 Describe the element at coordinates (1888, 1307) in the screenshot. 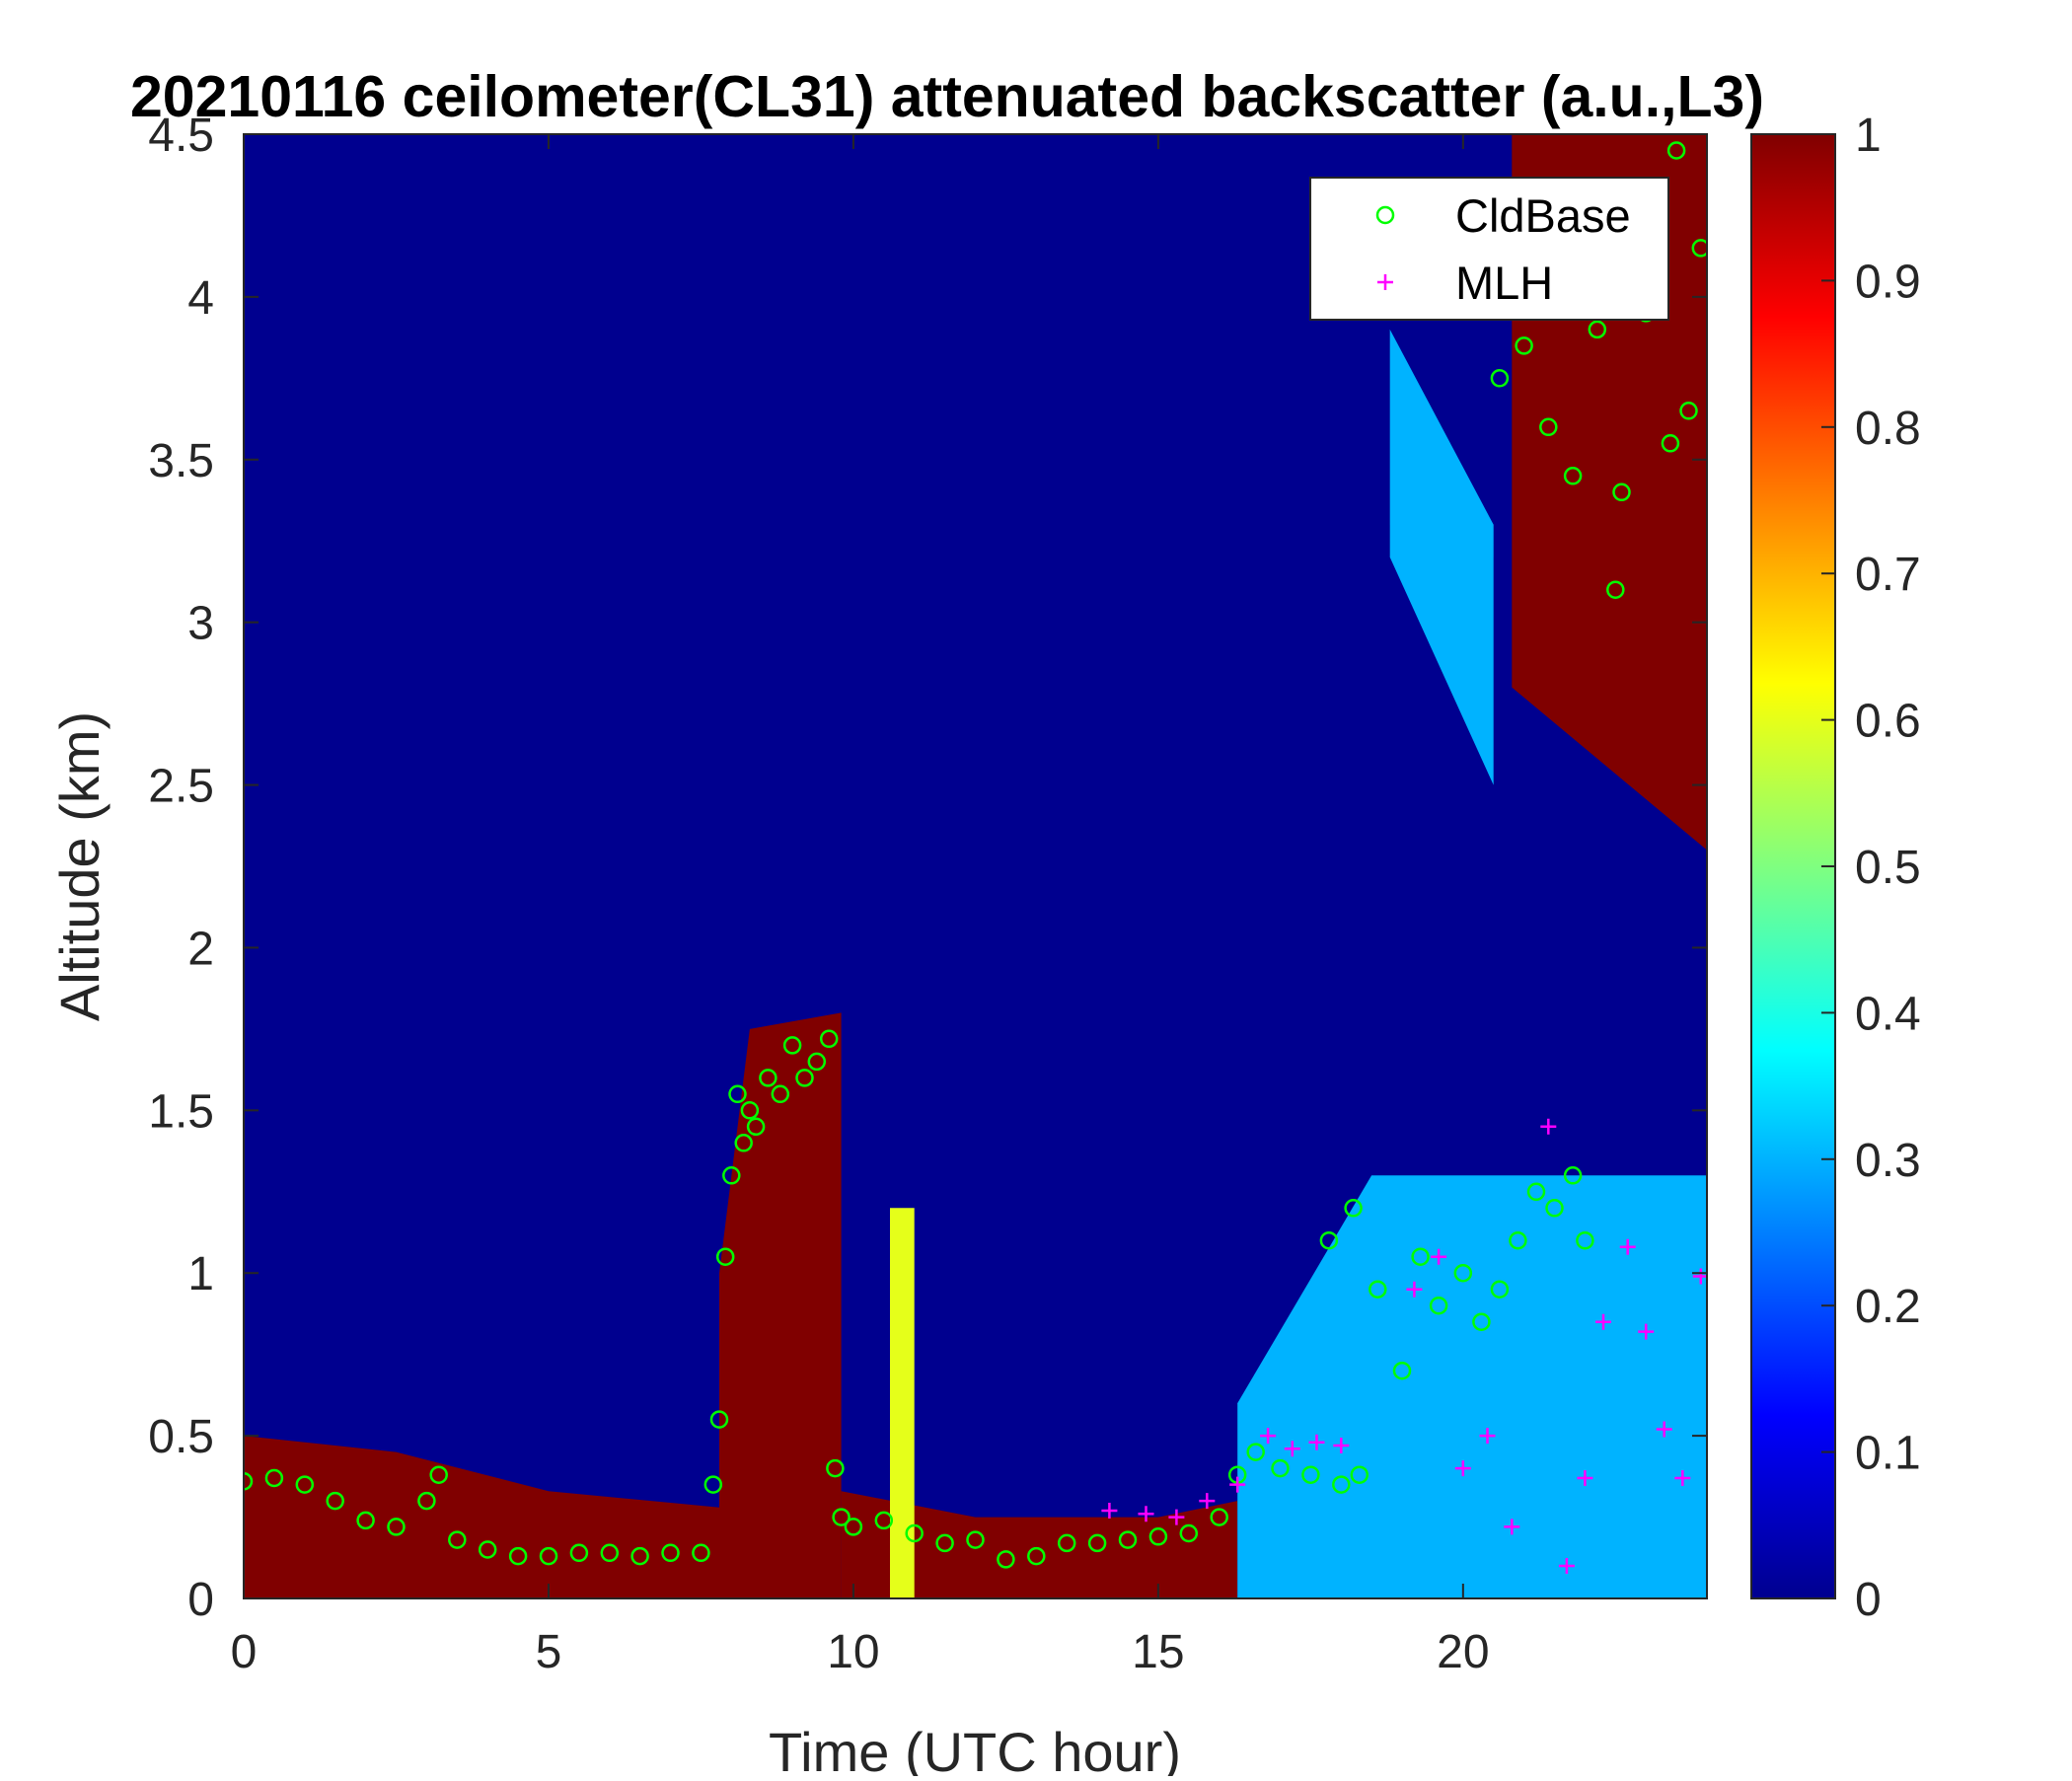

I see `colorbar-tick-label: 0.2` at that location.